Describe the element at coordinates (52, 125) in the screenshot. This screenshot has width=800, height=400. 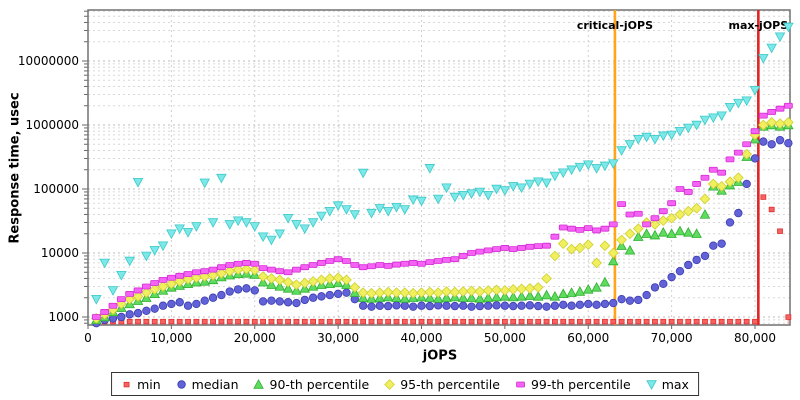
I see `y-tick-label: 1000000` at that location.